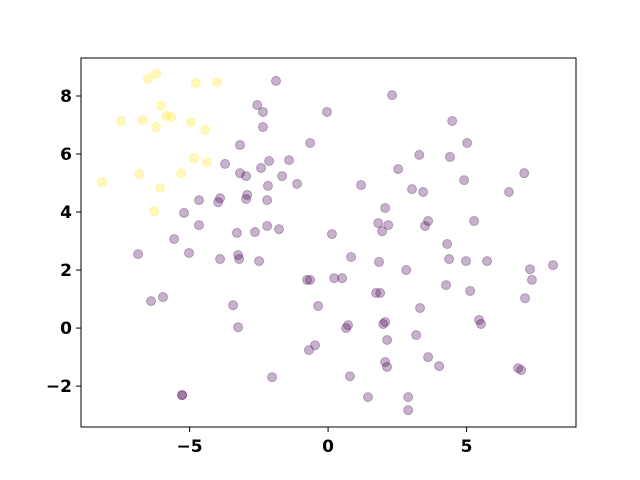  Describe the element at coordinates (467, 447) in the screenshot. I see `x-tick-label: 5` at that location.